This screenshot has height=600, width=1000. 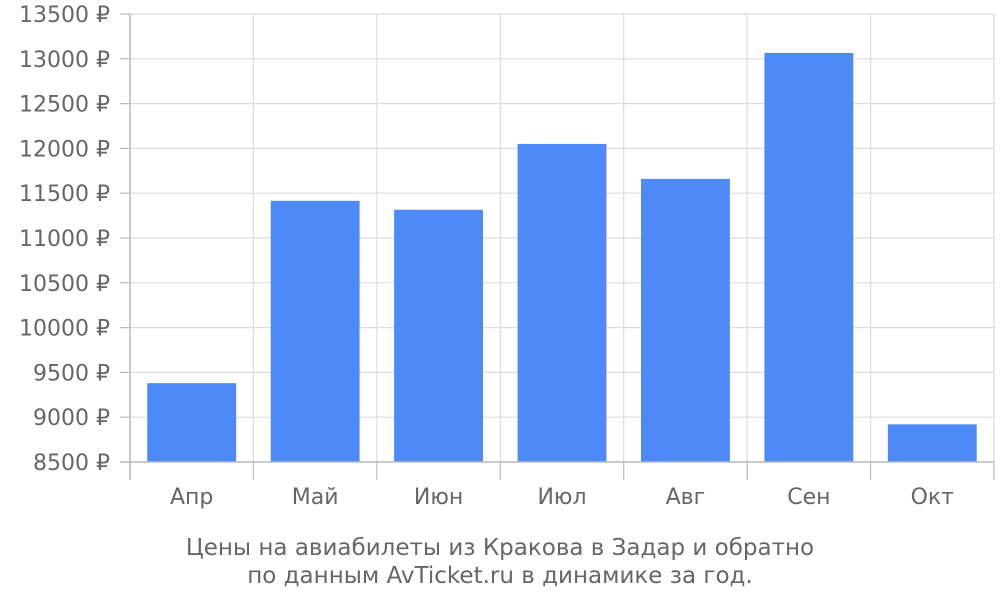 I want to click on chart-caption-line-2: по данным AvTicket.ru в динамике за год., so click(x=500, y=576).